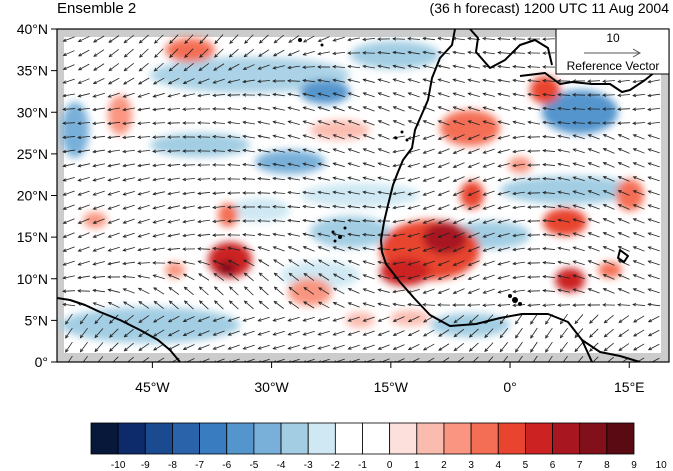 The width and height of the screenshot is (673, 471). What do you see at coordinates (290, 162) in the screenshot?
I see `anomaly-negative` at bounding box center [290, 162].